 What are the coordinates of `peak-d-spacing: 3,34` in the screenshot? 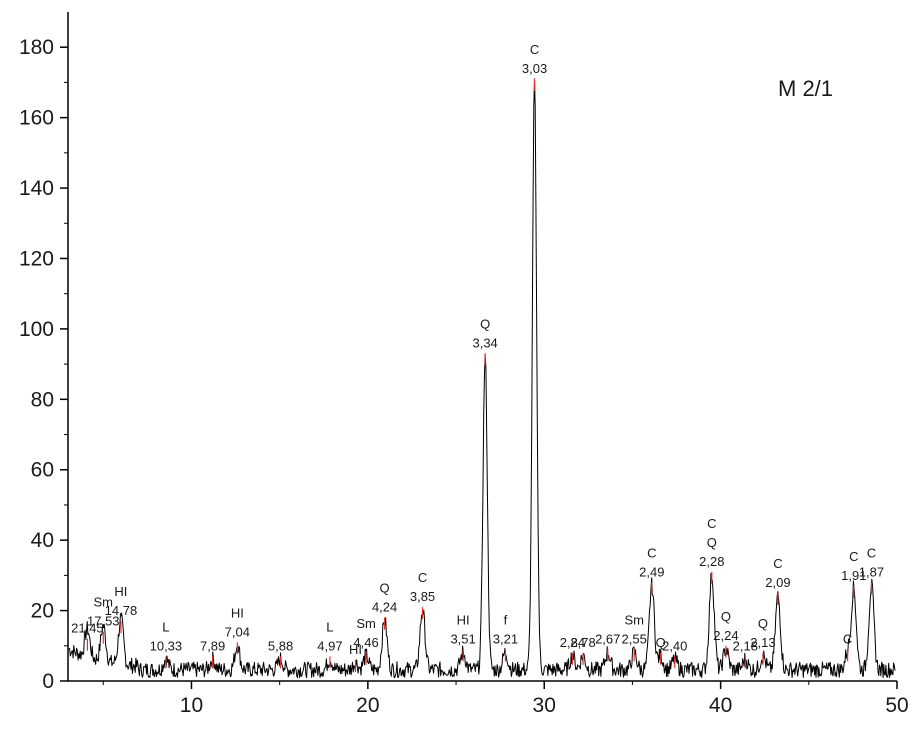 It's located at (484, 343).